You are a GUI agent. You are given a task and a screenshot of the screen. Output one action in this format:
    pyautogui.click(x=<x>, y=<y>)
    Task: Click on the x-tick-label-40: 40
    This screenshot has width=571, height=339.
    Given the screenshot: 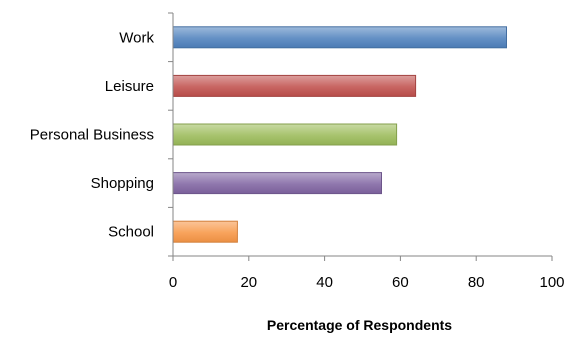 What is the action you would take?
    pyautogui.click(x=324, y=282)
    